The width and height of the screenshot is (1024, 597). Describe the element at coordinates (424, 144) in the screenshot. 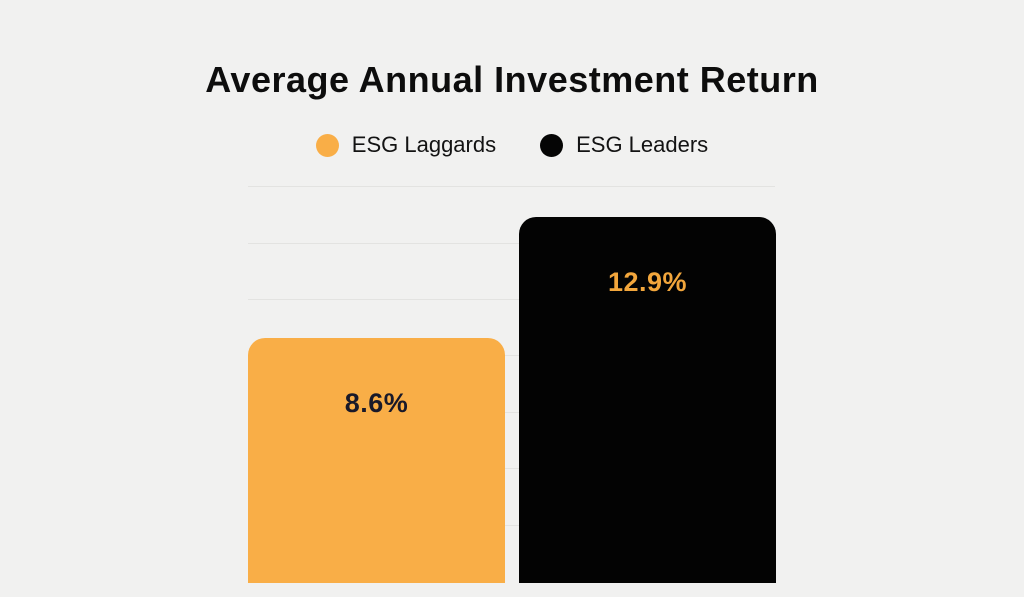

I see `legend-label-esg-laggards: ESG Laggards` at that location.